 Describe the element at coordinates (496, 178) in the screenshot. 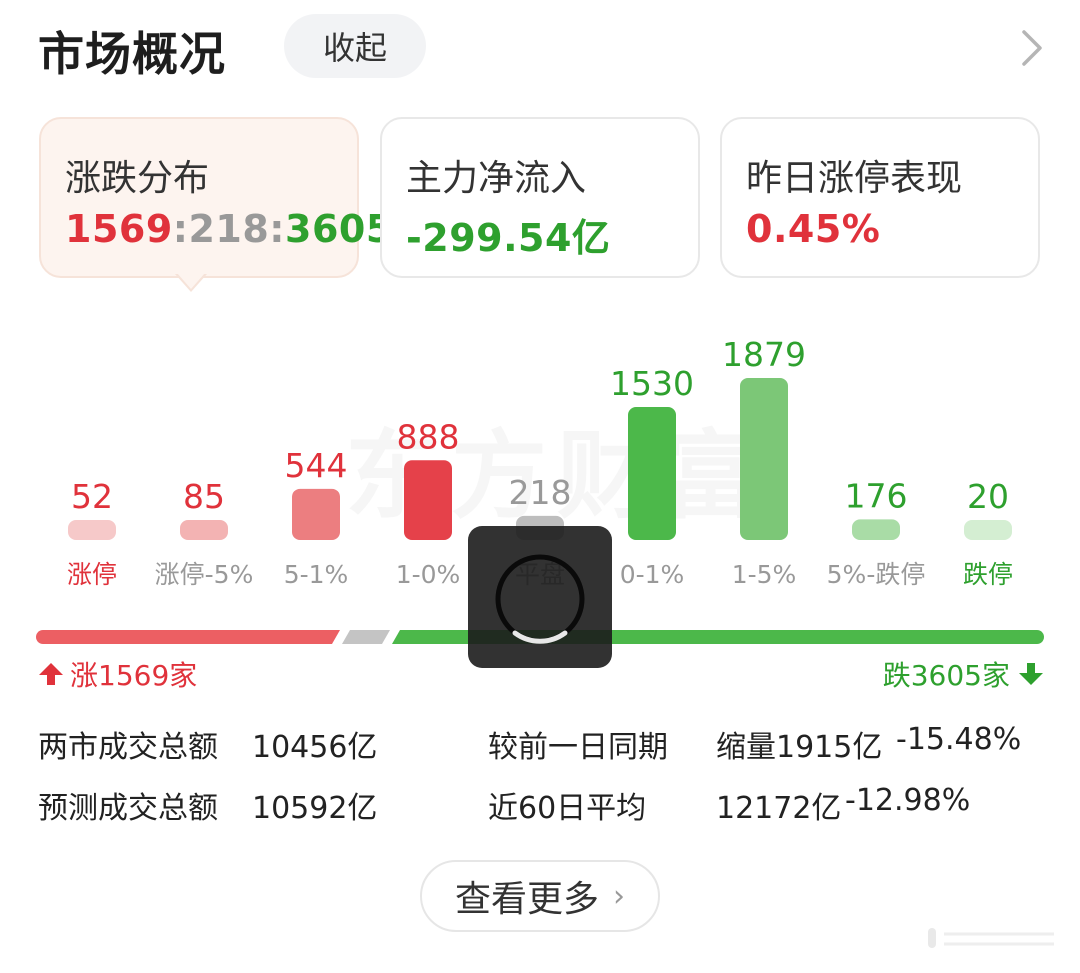

I see `card-label: 主力净流入` at that location.